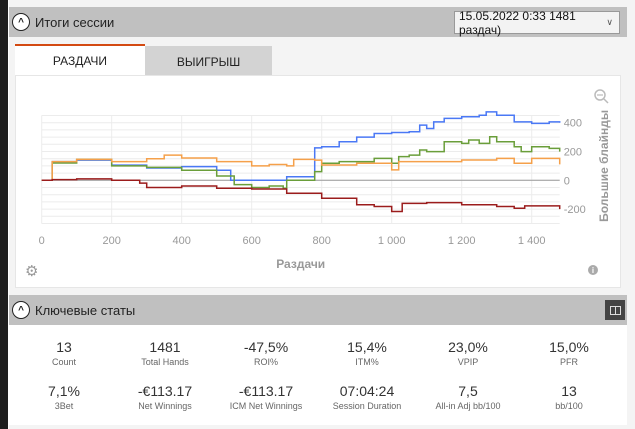 Image resolution: width=635 pixels, height=429 pixels. What do you see at coordinates (64, 406) in the screenshot?
I see `stat-label: 3Bet` at bounding box center [64, 406].